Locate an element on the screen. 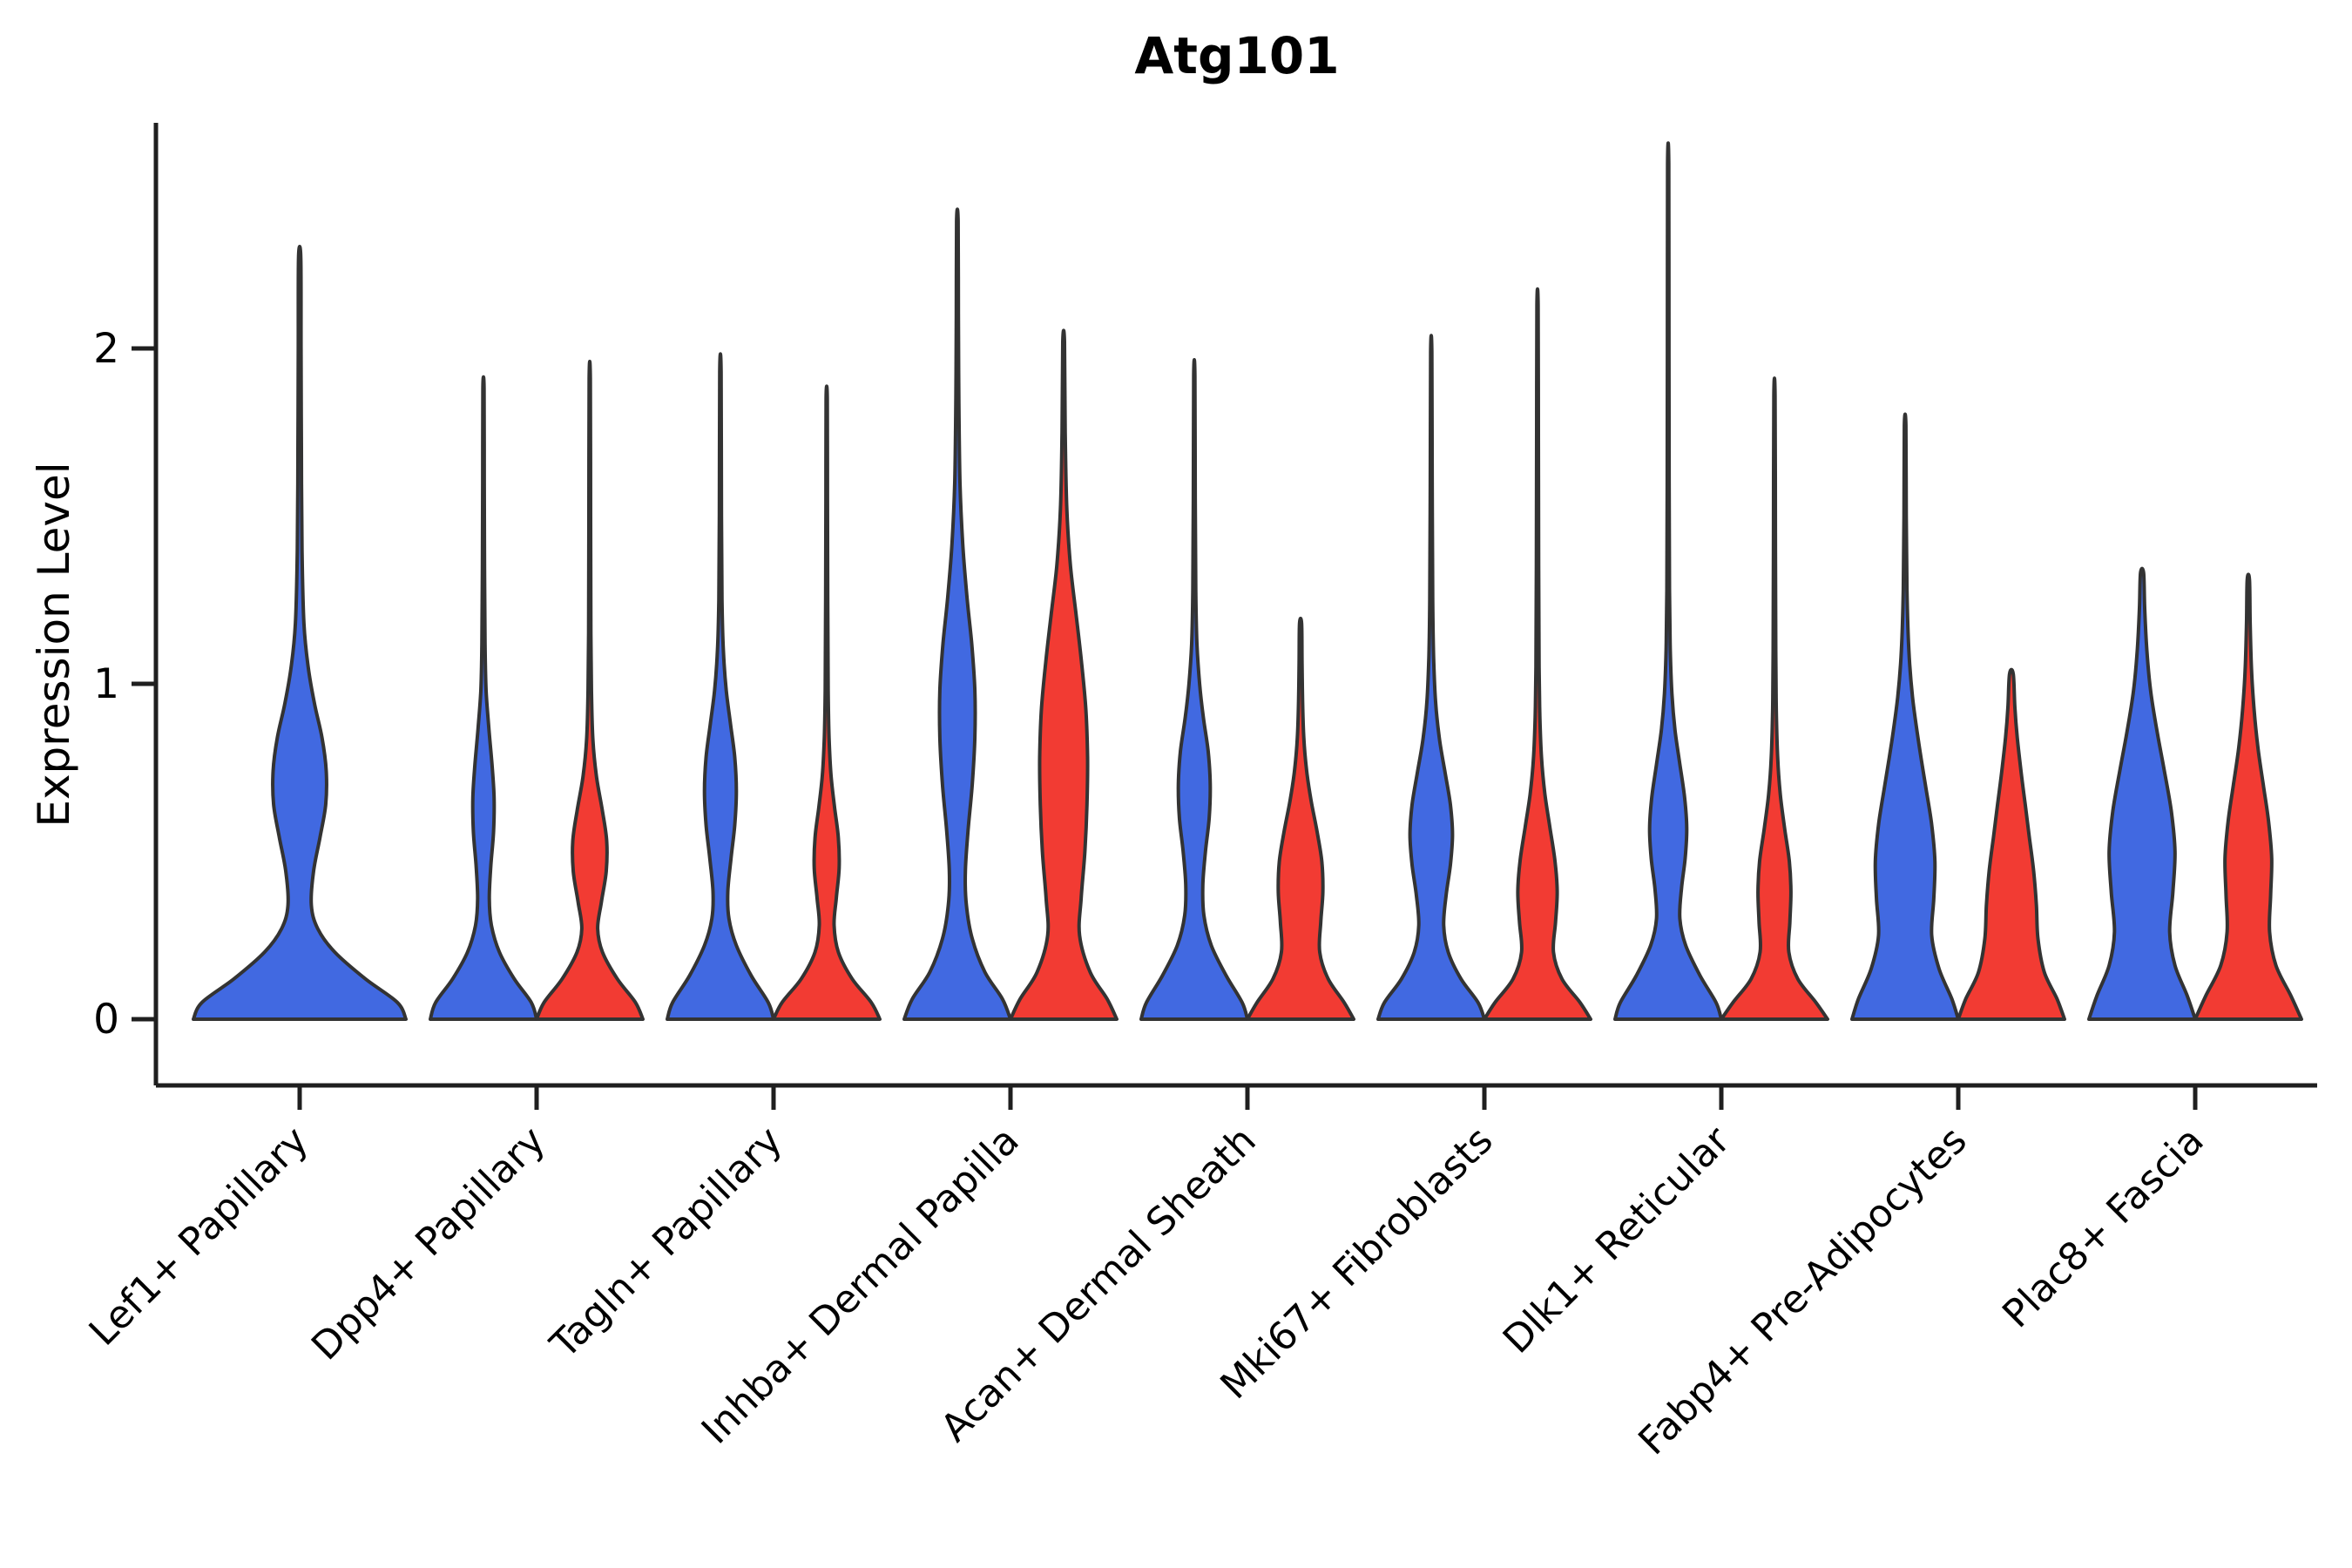  violin-2-blue is located at coordinates (484, 698).